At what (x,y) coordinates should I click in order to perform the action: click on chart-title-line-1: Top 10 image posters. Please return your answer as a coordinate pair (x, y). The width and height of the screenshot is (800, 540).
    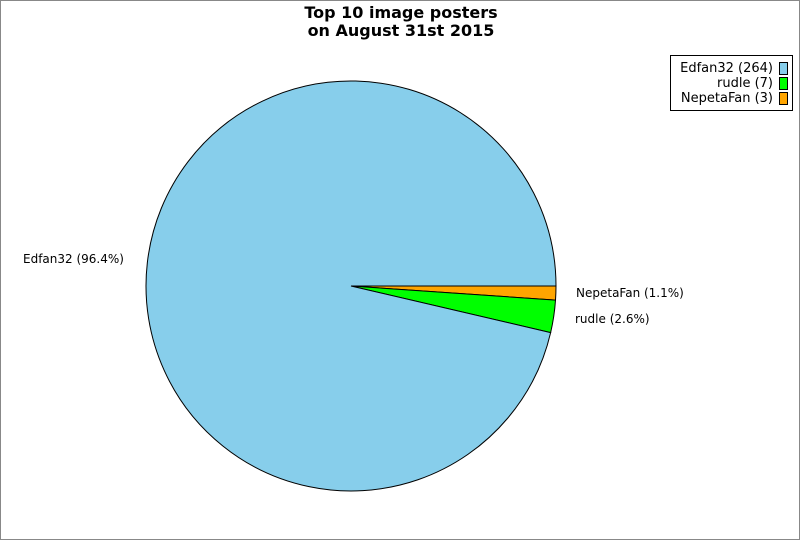
    Looking at the image, I should click on (401, 12).